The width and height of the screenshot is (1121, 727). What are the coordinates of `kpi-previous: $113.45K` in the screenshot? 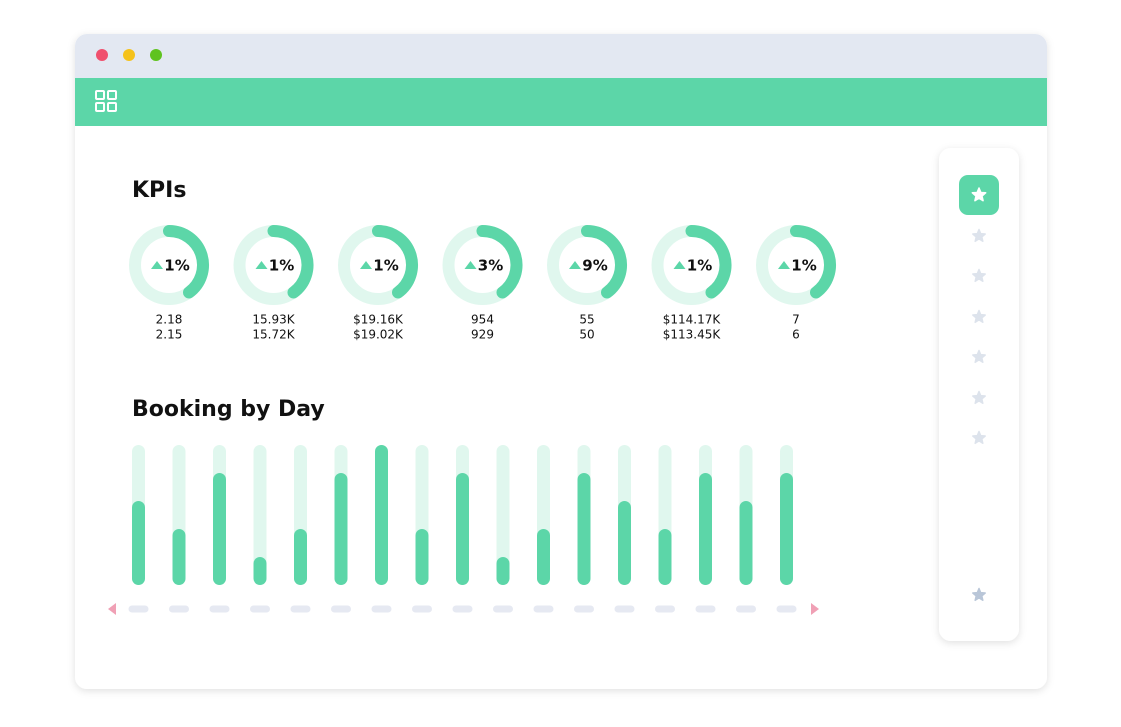 It's located at (692, 335).